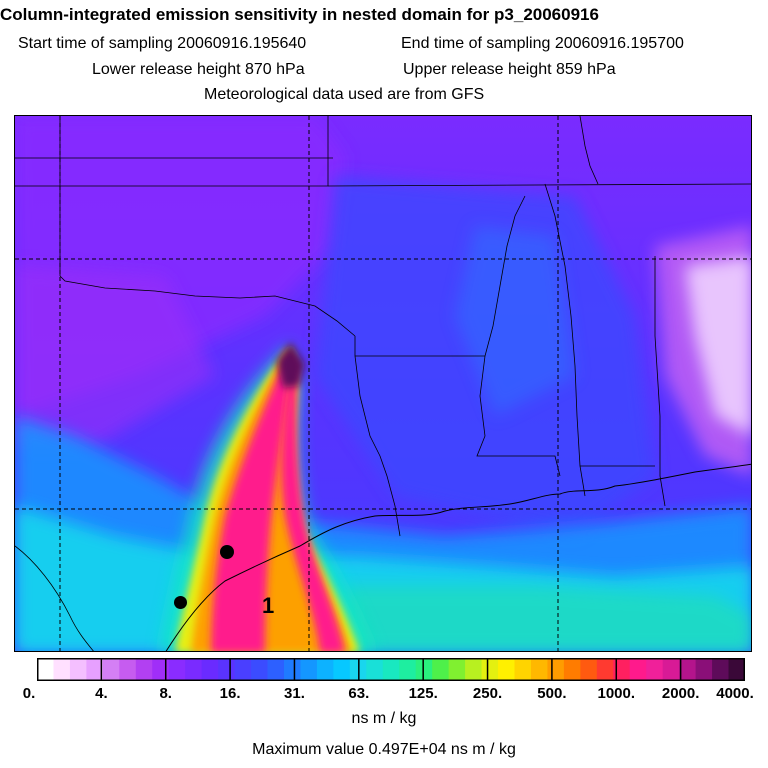 This screenshot has height=768, width=768. I want to click on river-valley-blue, so click(515, 321).